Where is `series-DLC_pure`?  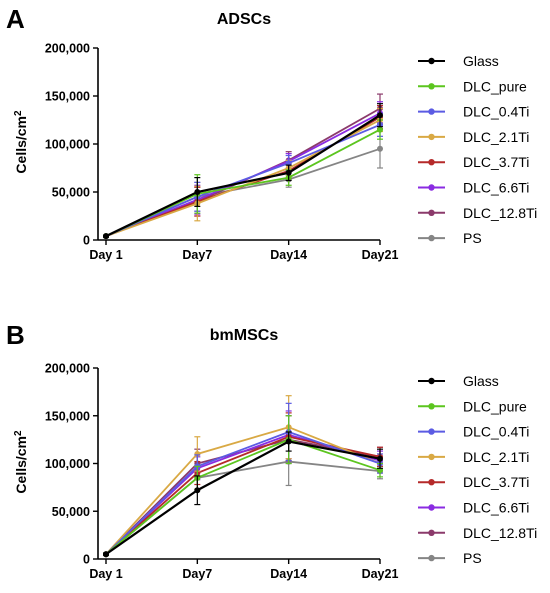
series-DLC_pure is located at coordinates (243, 486).